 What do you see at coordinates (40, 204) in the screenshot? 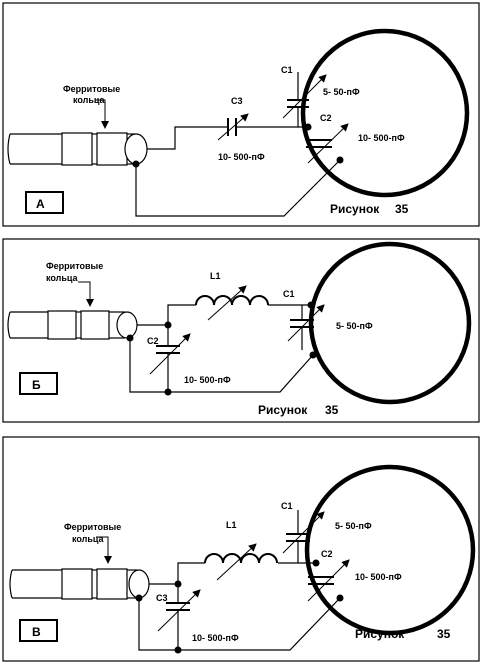
I see `panel-a-letter: А` at bounding box center [40, 204].